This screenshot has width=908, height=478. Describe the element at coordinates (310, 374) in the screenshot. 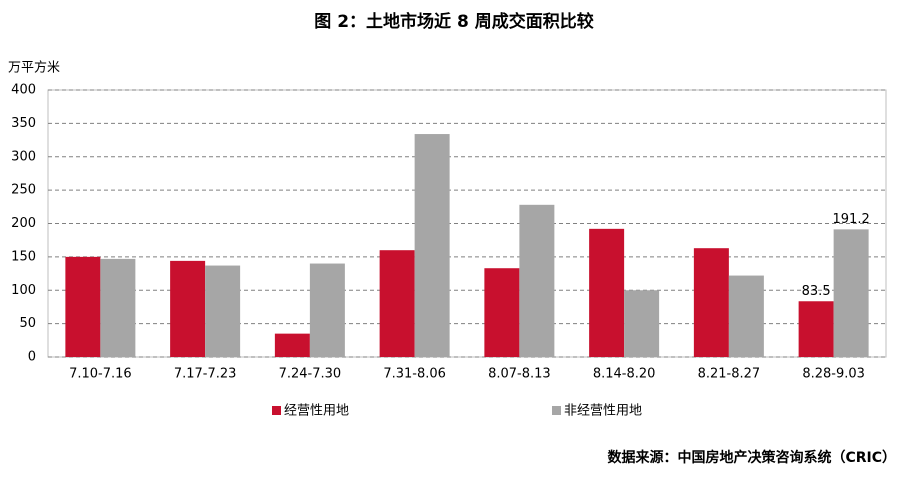

I see `x-tick-label: 7.24-7.30` at that location.